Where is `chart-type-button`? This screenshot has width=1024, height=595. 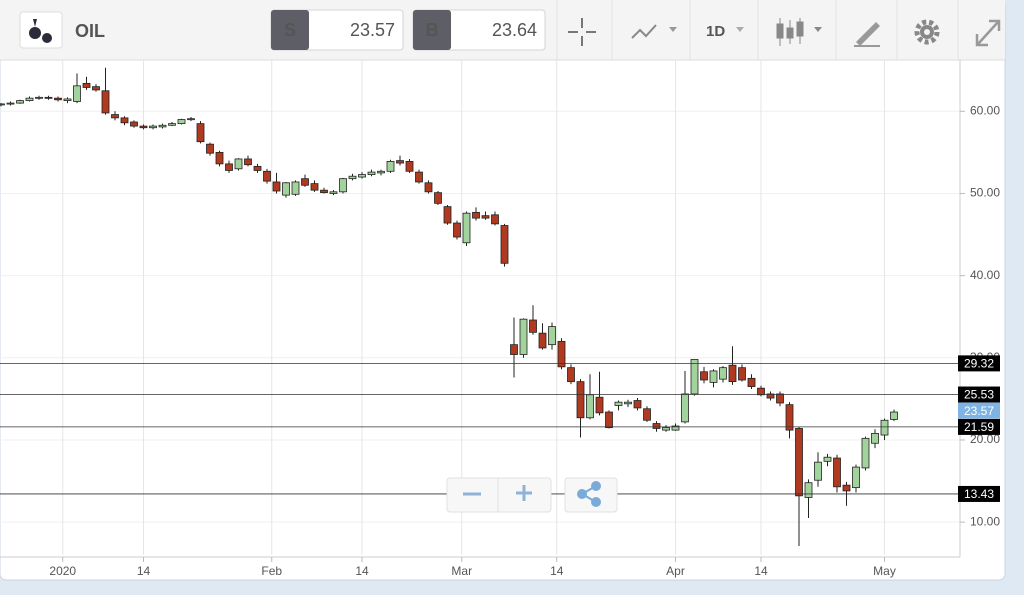
chart-type-button is located at coordinates (654, 31).